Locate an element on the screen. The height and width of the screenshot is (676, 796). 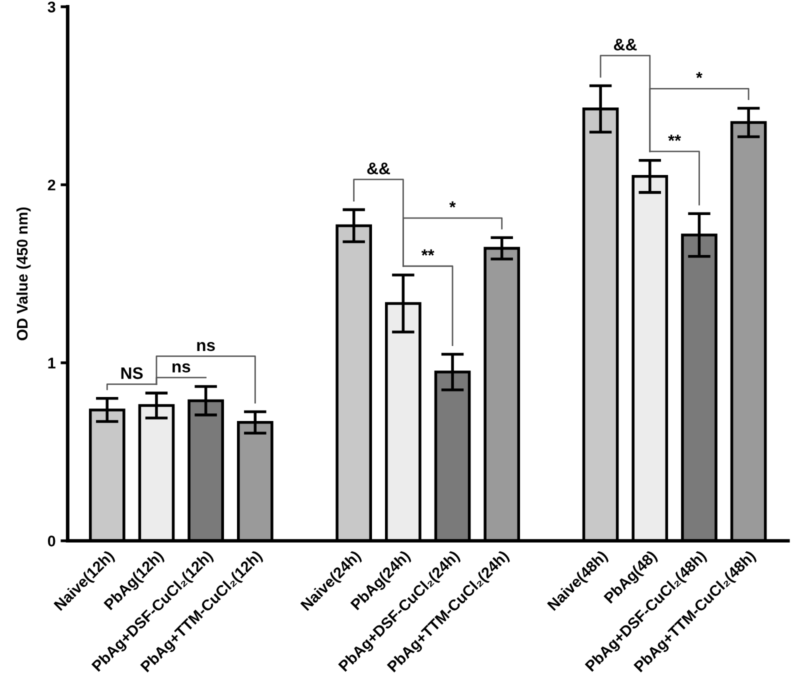
annotation: NS is located at coordinates (132, 373).